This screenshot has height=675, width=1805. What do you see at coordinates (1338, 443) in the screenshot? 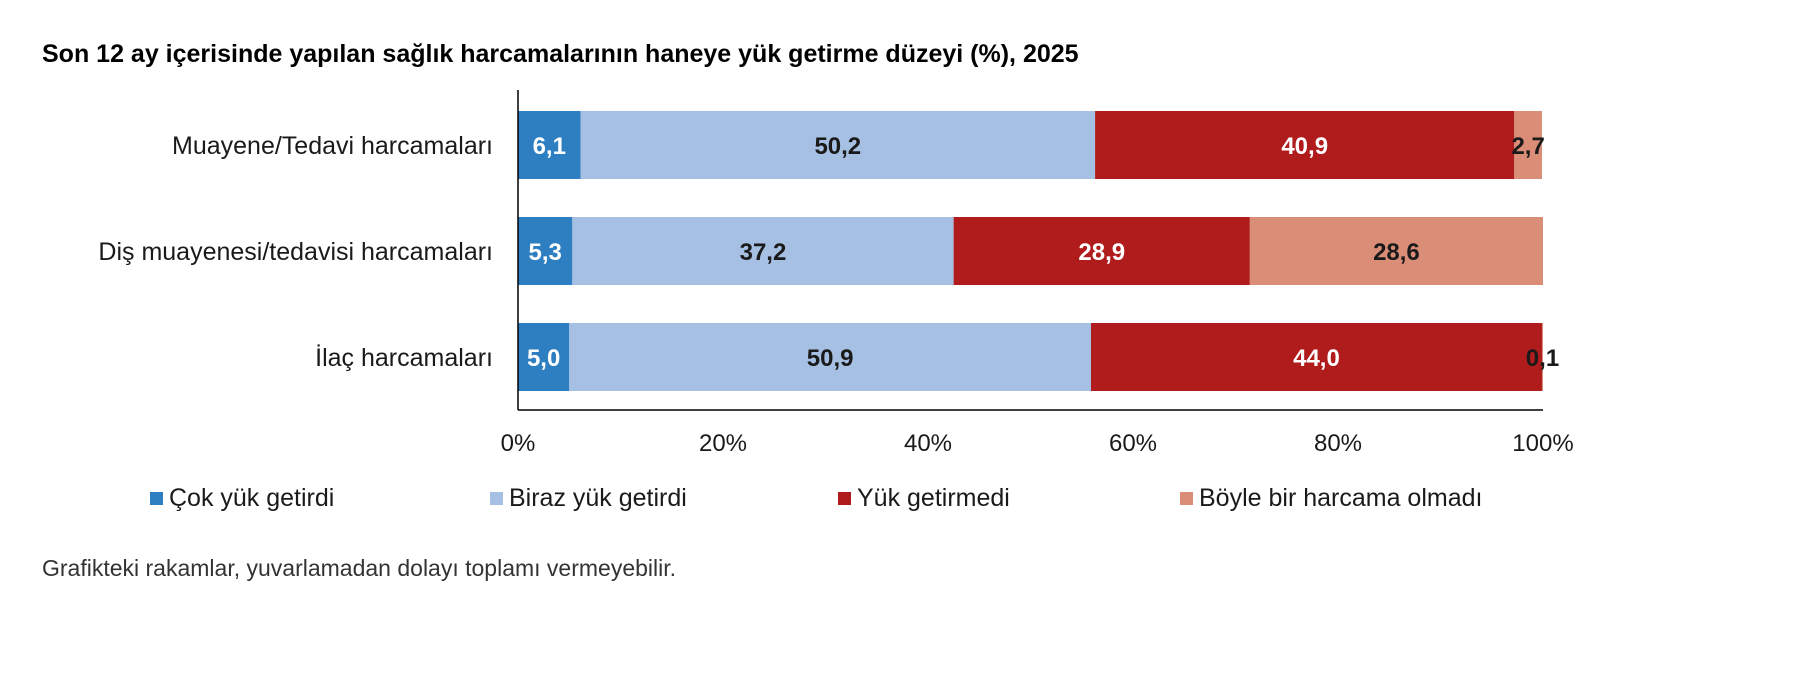
I see `x-tick-label: 80%` at bounding box center [1338, 443].